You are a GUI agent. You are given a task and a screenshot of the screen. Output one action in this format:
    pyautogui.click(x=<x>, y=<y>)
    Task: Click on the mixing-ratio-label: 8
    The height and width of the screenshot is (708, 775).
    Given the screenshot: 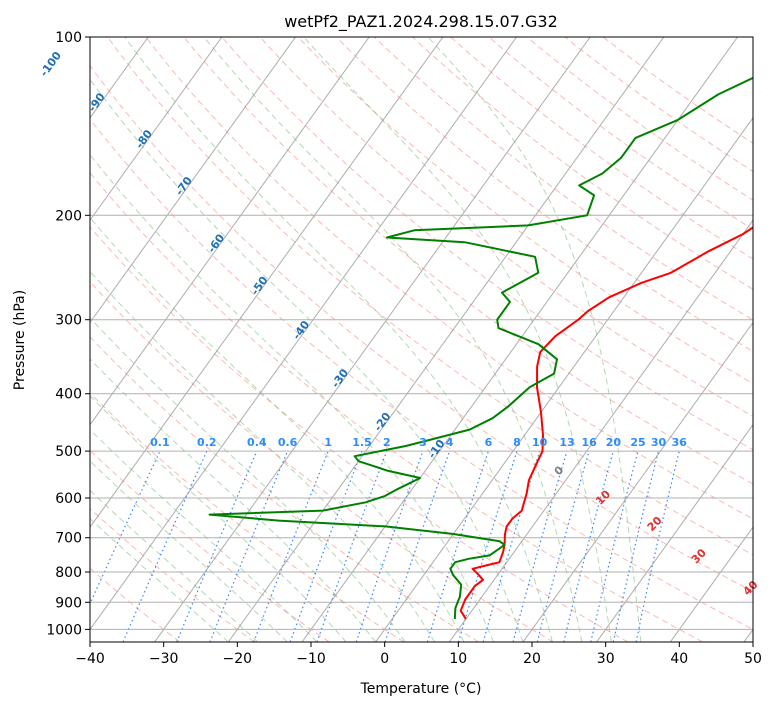 What is the action you would take?
    pyautogui.click(x=517, y=442)
    